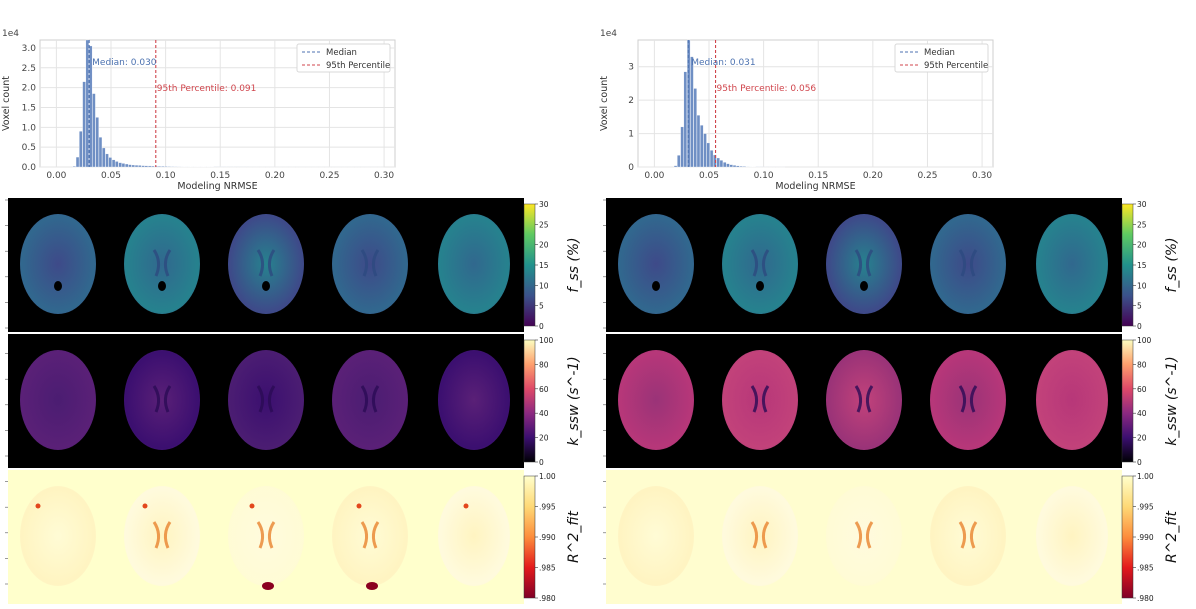  I want to click on colorbar-tick-label: 1.00, so click(1145, 476).